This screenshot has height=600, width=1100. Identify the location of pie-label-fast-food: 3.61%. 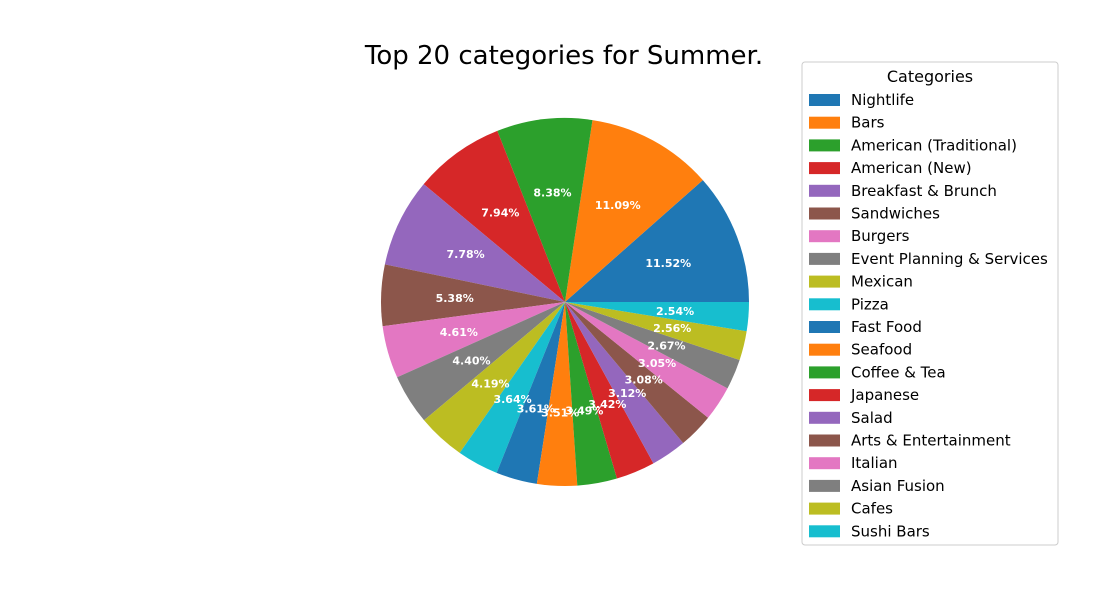
(536, 408).